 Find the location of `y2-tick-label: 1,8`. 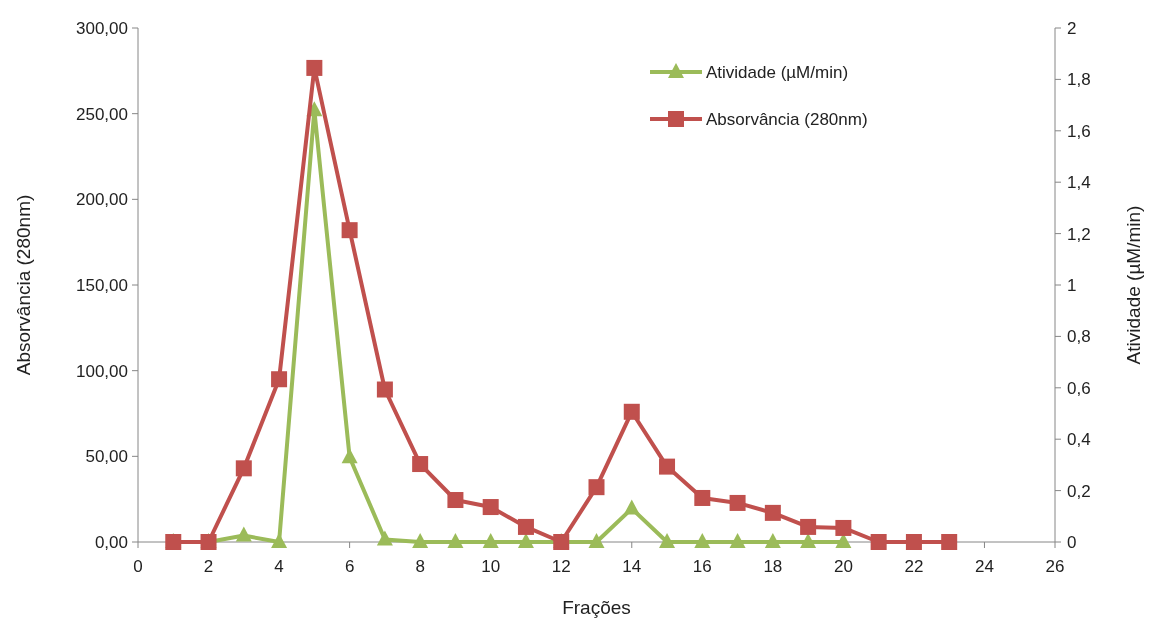

y2-tick-label: 1,8 is located at coordinates (1079, 80).